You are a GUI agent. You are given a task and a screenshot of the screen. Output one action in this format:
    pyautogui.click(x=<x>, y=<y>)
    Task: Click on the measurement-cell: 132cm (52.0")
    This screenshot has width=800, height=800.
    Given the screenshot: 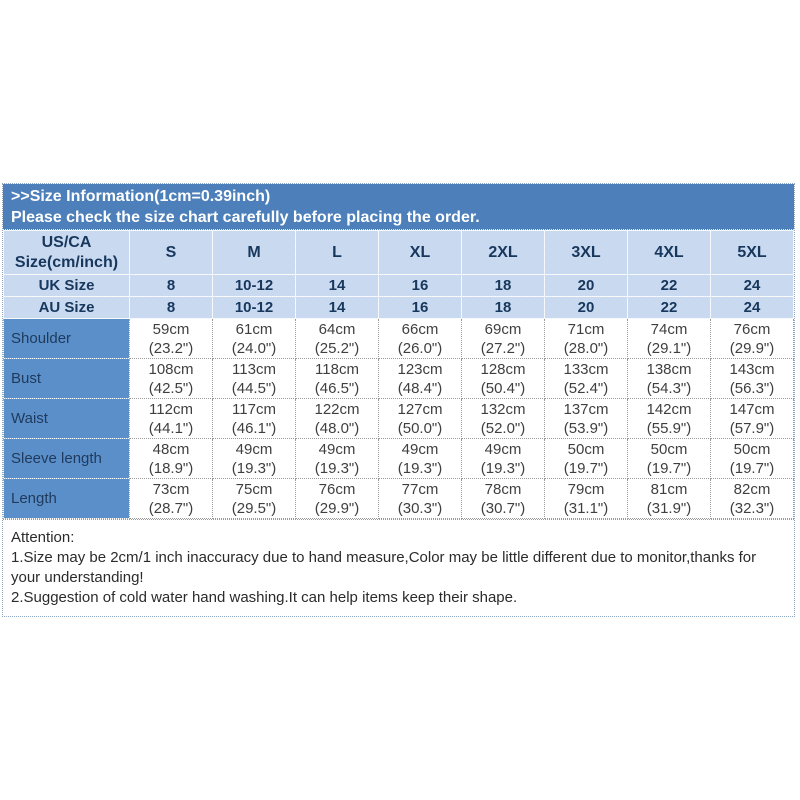 What is the action you would take?
    pyautogui.click(x=503, y=418)
    